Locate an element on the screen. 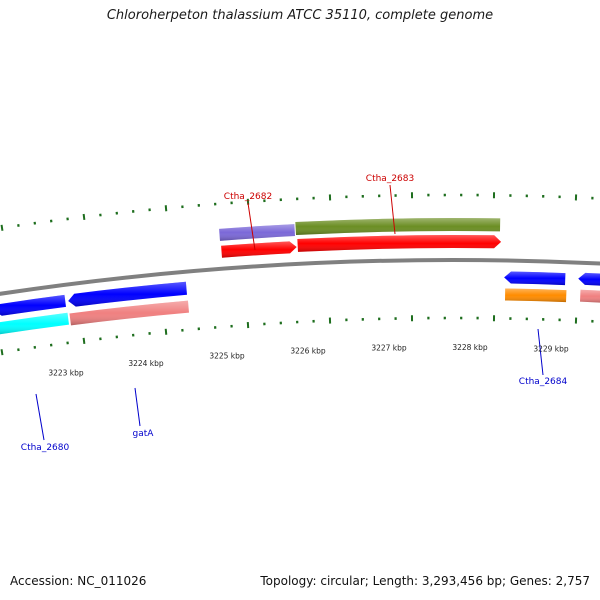 The height and width of the screenshot is (600, 600). tick-label: 3223 kbp is located at coordinates (66, 372).